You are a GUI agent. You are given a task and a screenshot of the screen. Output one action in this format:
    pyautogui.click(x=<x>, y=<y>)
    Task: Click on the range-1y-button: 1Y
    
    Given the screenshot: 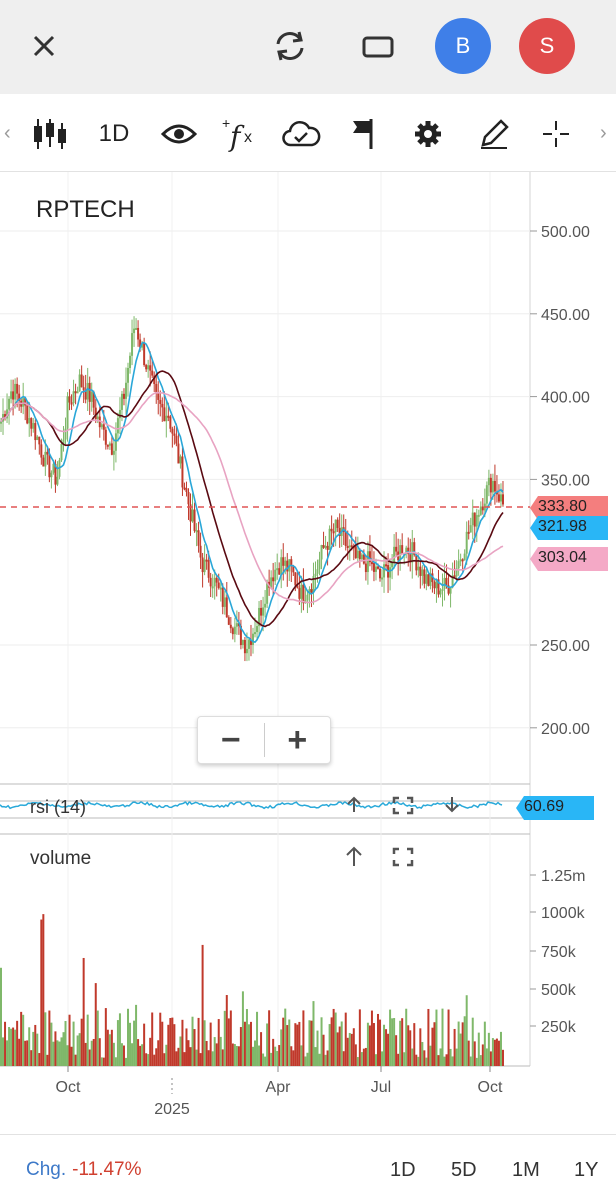 What is the action you would take?
    pyautogui.click(x=586, y=1170)
    